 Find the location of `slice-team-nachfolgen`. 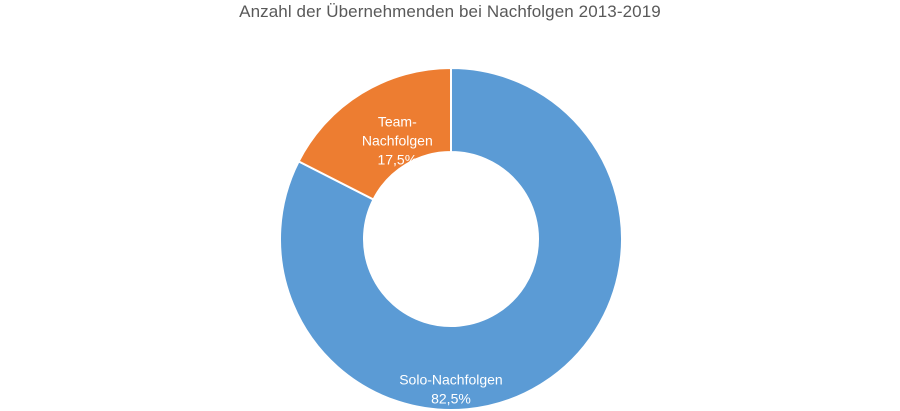

slice-team-nachfolgen is located at coordinates (374, 133).